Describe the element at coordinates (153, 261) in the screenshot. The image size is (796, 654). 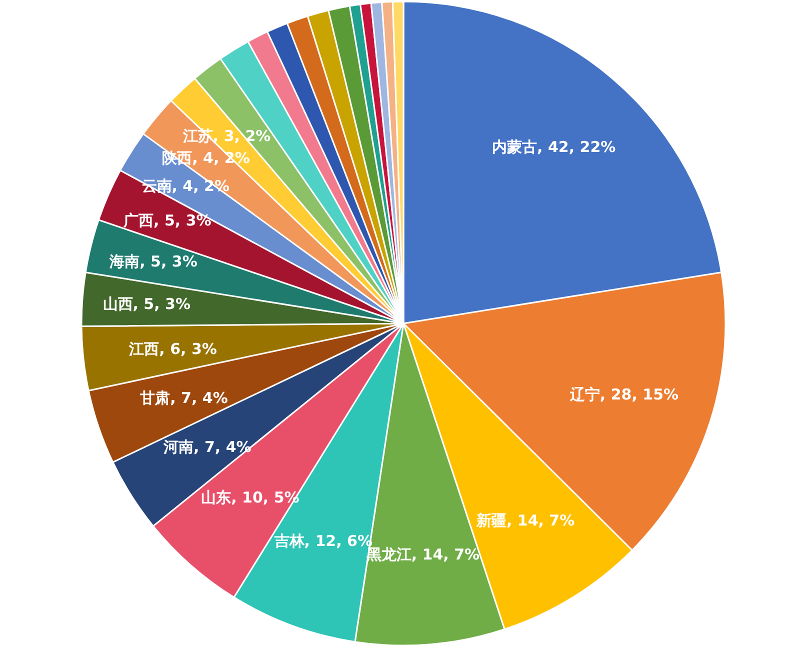
I see `slice-label: 海南, 5, 3%` at that location.